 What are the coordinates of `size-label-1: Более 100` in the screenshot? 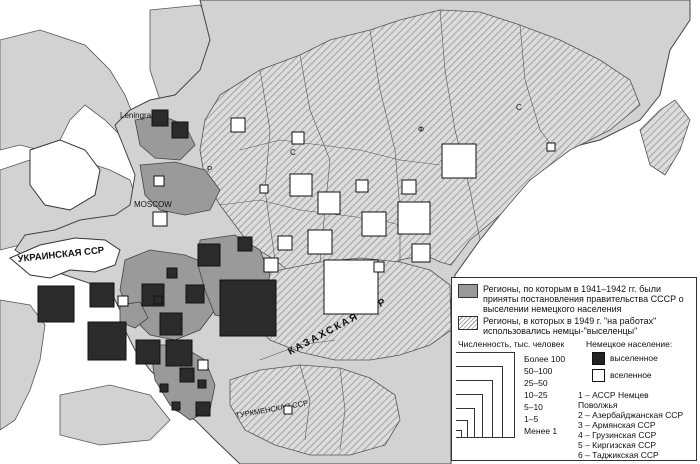 It's located at (545, 359).